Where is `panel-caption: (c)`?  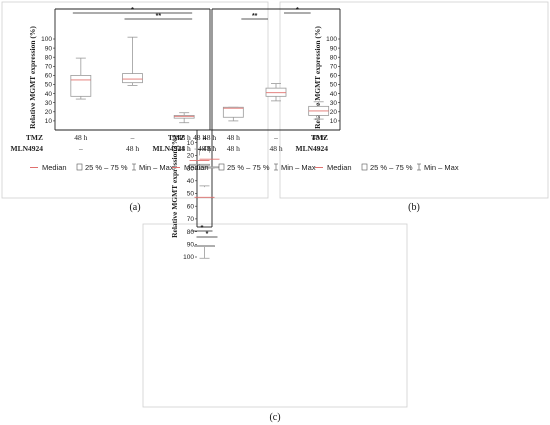 panel-caption: (c) is located at coordinates (274, 417).